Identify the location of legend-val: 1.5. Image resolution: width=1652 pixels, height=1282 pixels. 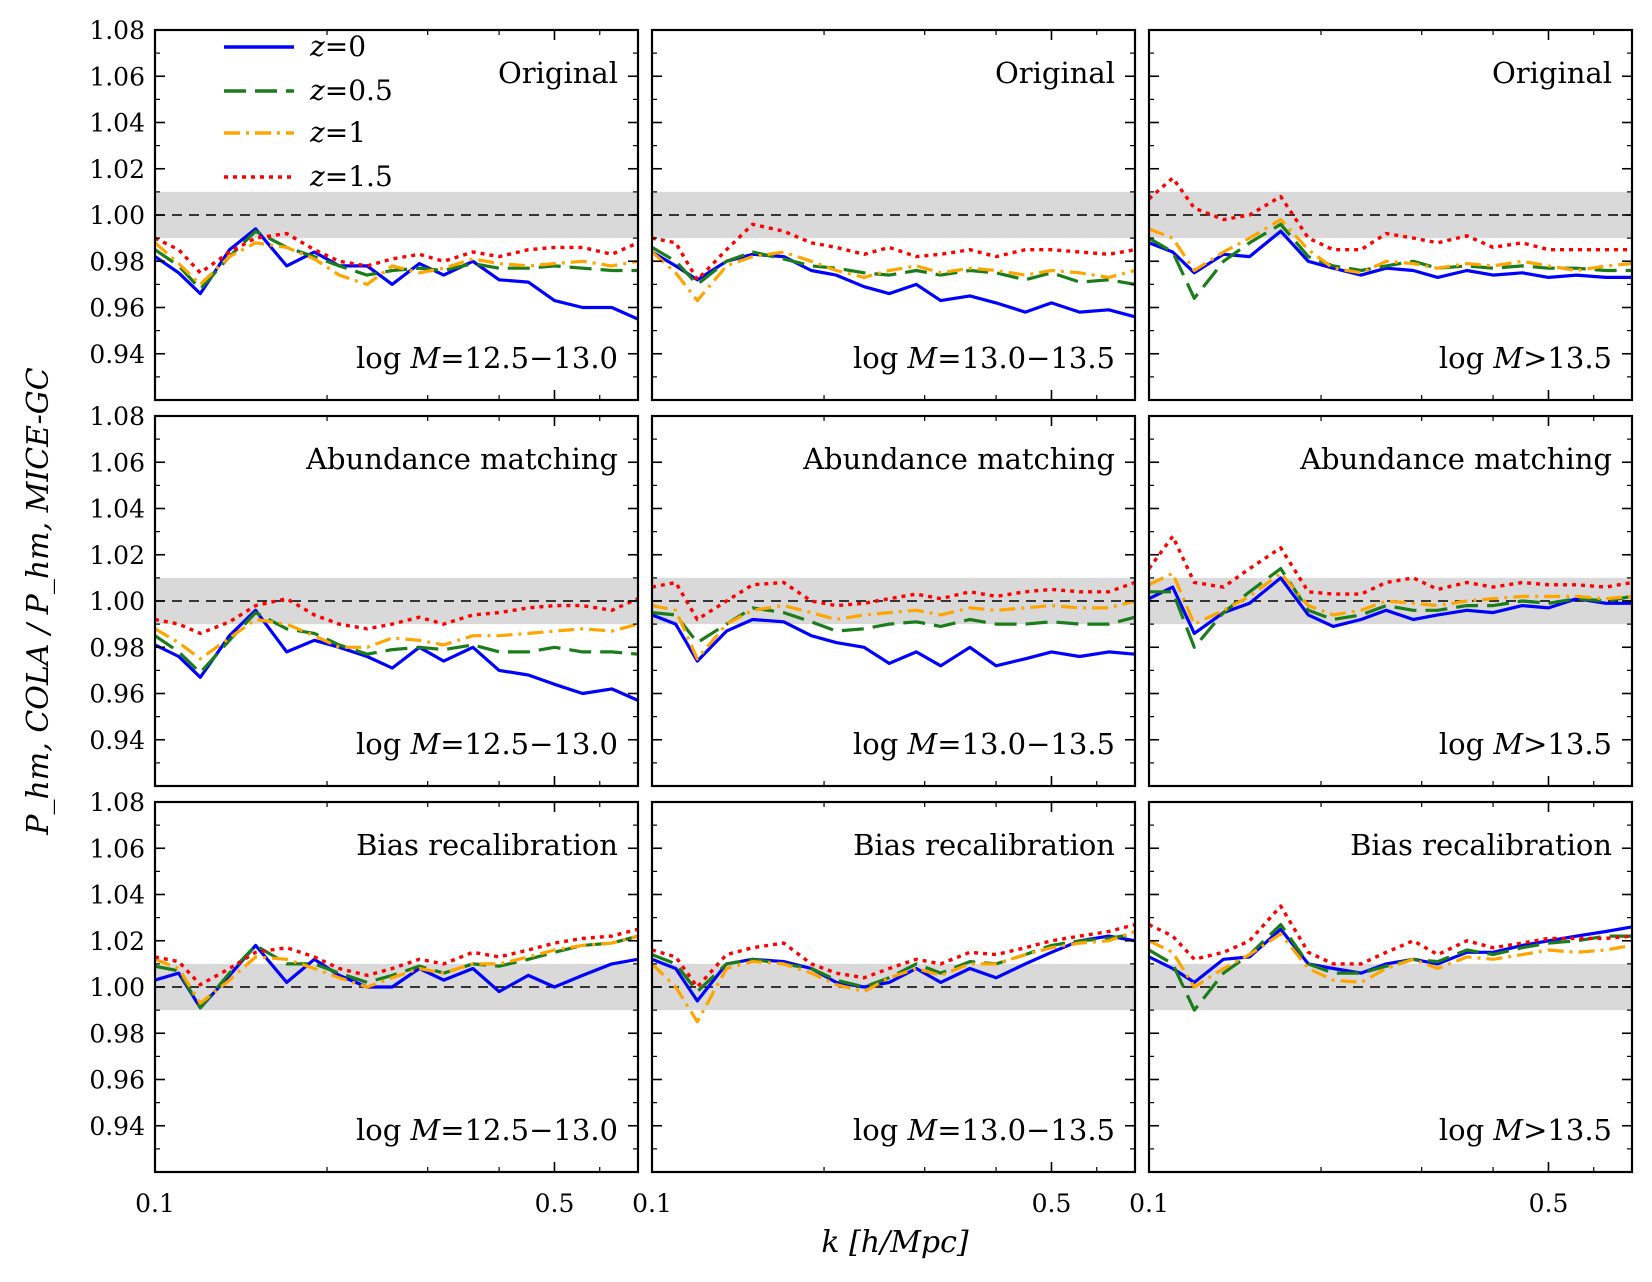
(370, 176).